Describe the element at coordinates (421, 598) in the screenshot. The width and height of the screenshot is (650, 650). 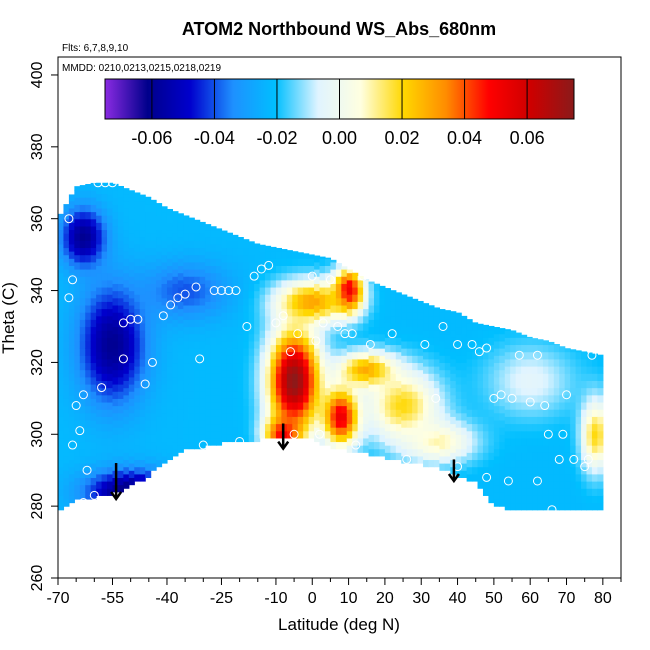
I see `x-tick-label: 30` at that location.